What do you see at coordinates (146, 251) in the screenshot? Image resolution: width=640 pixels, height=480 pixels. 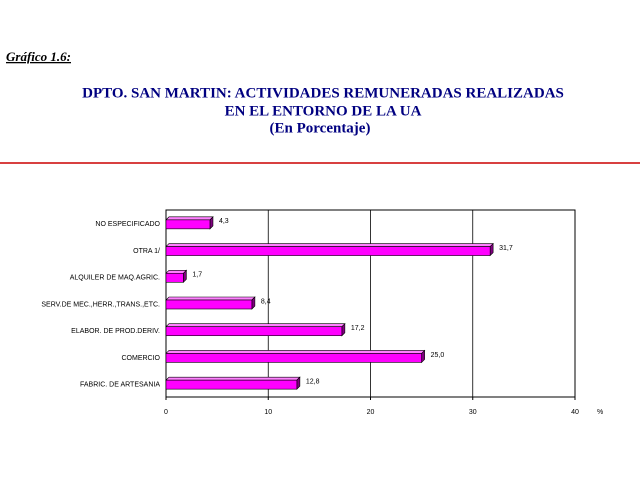 I see `y-tick-label: OTRA 1/` at bounding box center [146, 251].